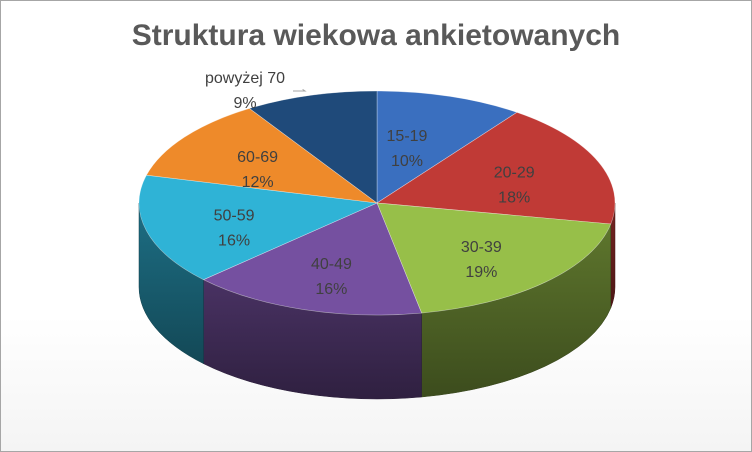 This screenshot has width=752, height=452. Describe the element at coordinates (514, 172) in the screenshot. I see `label-20-29: 20-29` at that location.